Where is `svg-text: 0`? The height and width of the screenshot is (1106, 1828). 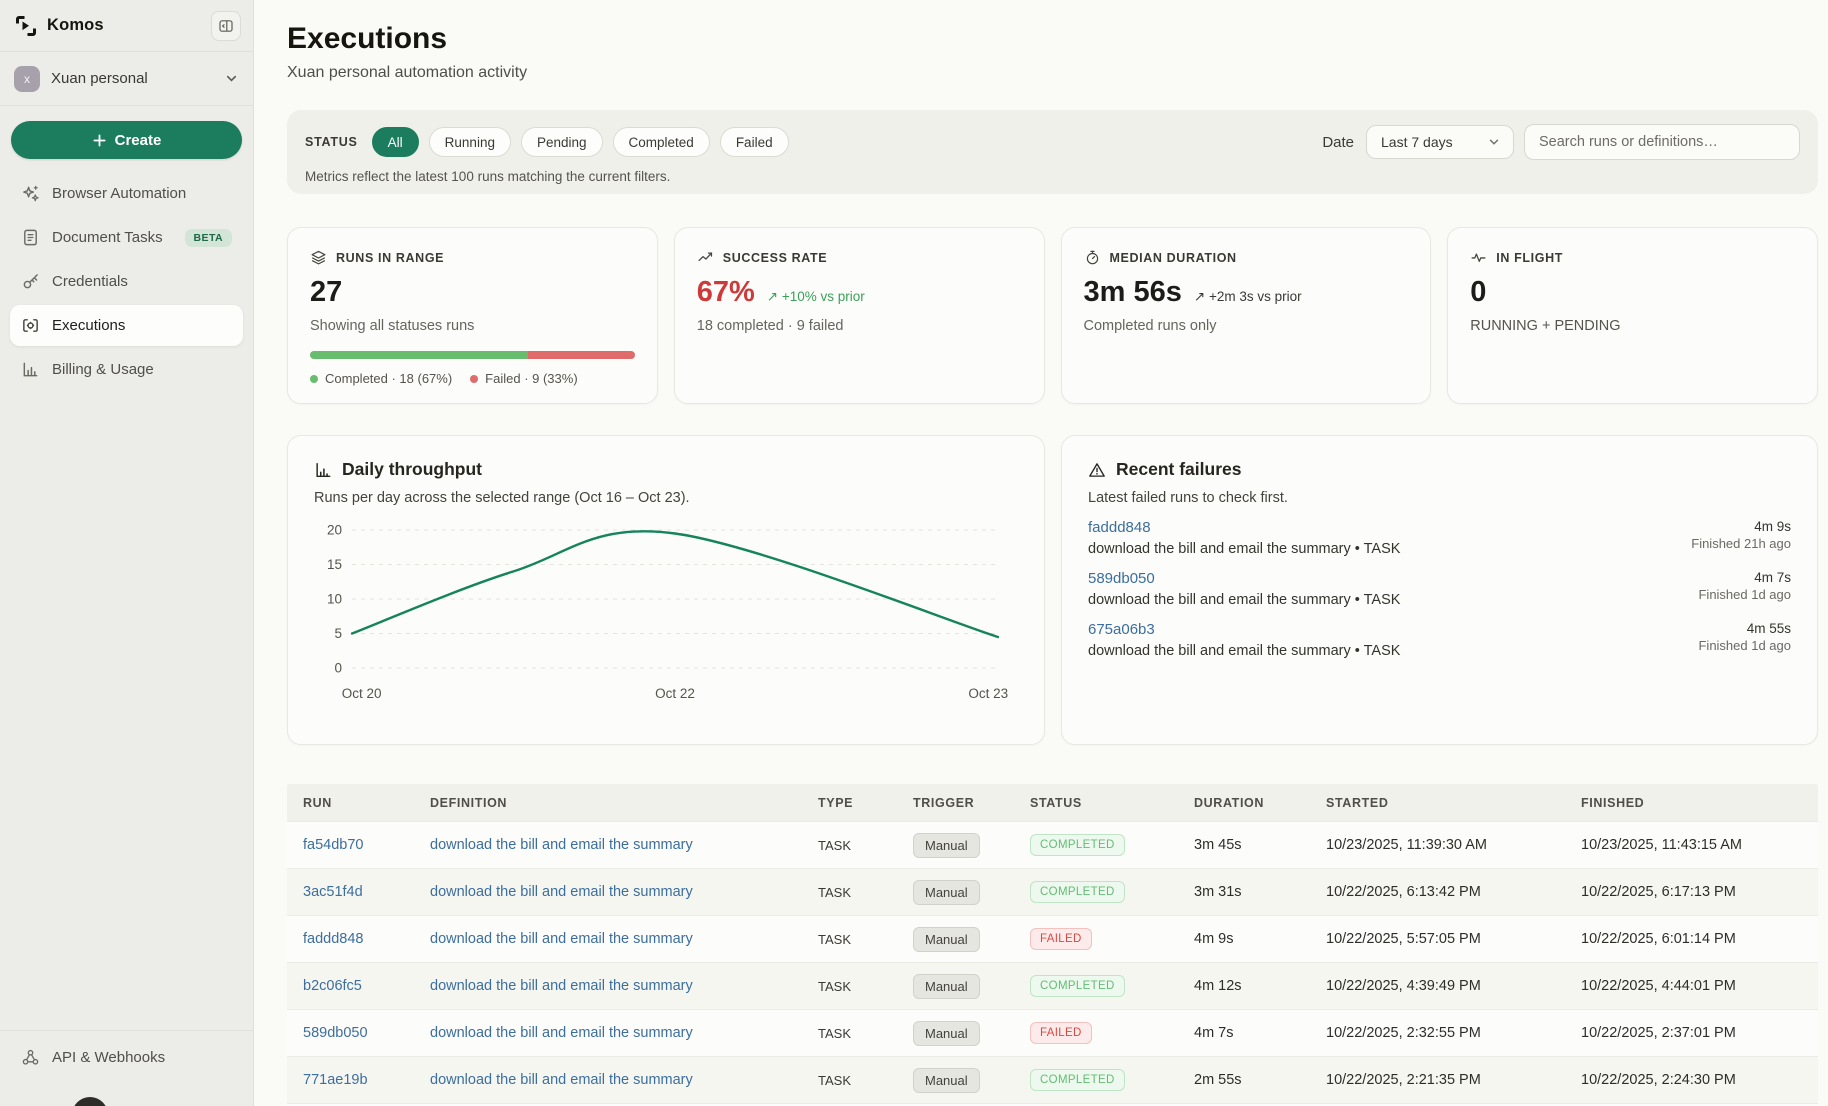
svg-text: 0 is located at coordinates (338, 668).